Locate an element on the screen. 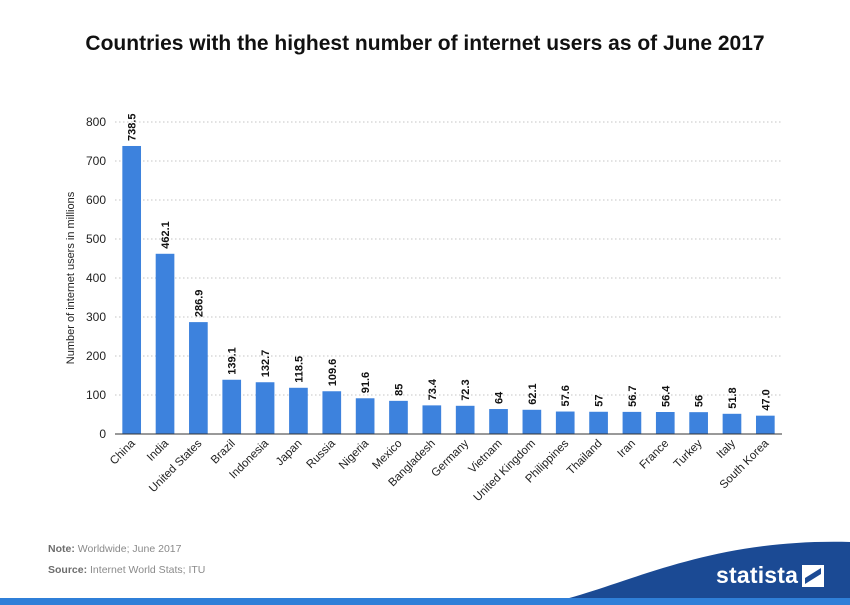  value-label: 57 is located at coordinates (600, 401).